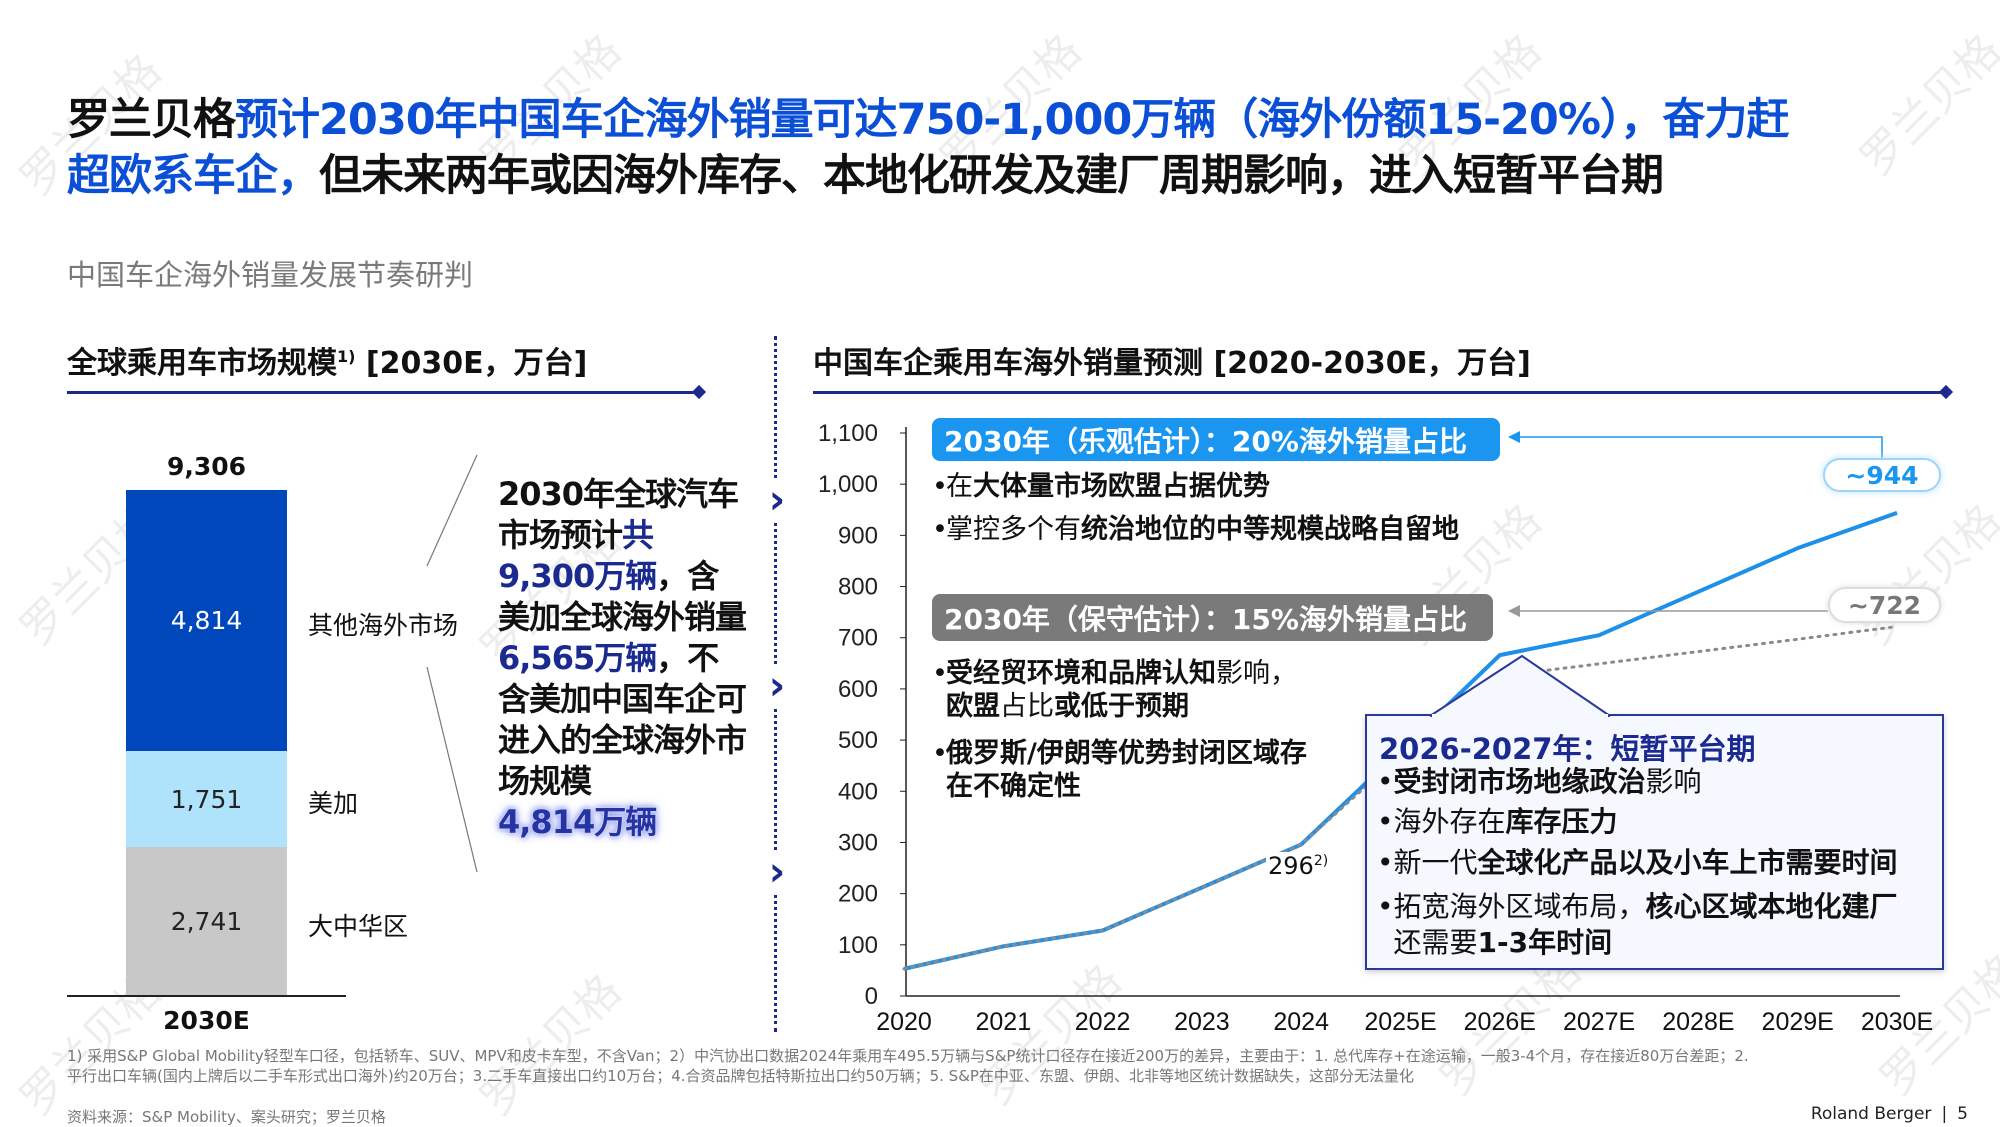 Image resolution: width=2000 pixels, height=1127 pixels. What do you see at coordinates (1698, 1022) in the screenshot?
I see `x-tick-label: 2028E` at bounding box center [1698, 1022].